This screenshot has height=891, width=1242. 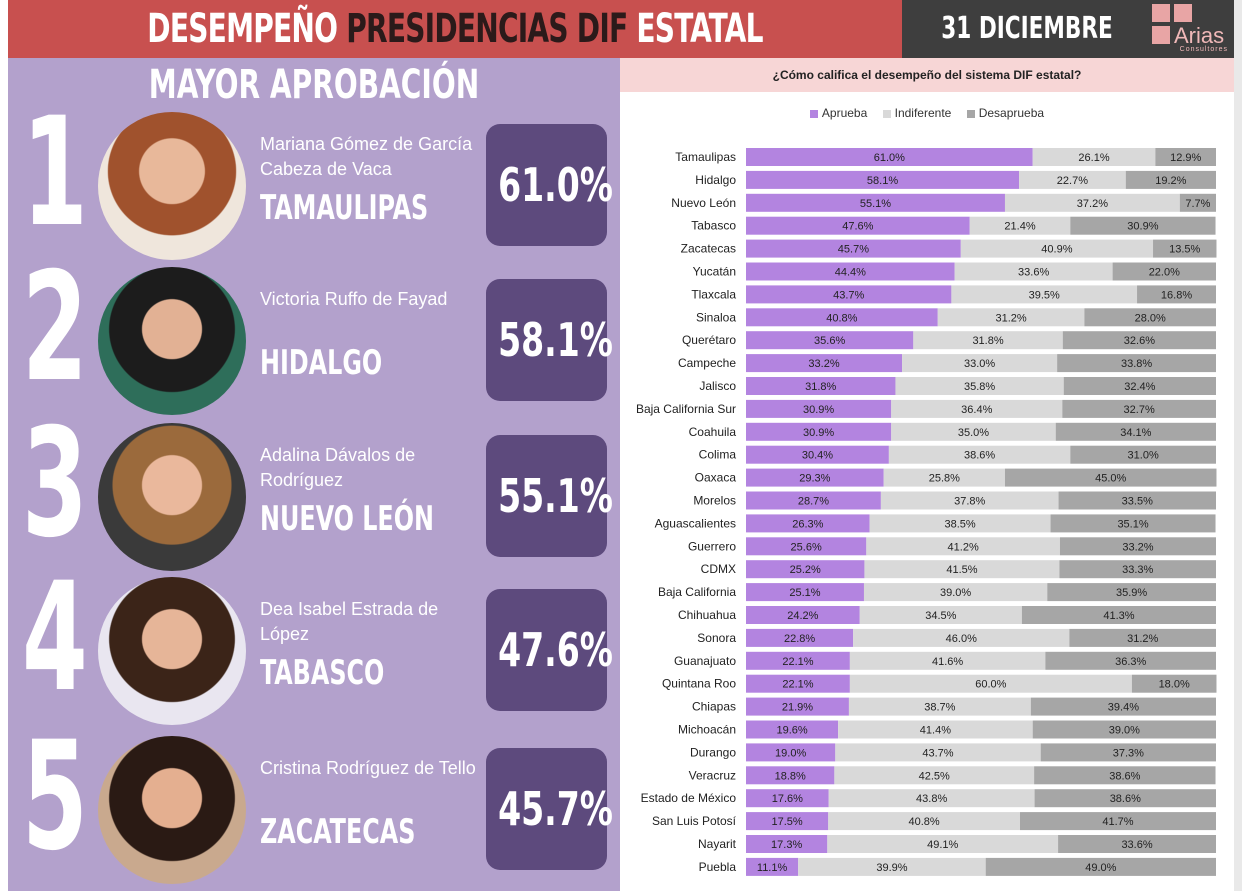 I want to click on data-label: 41.7%, so click(x=1117, y=822).